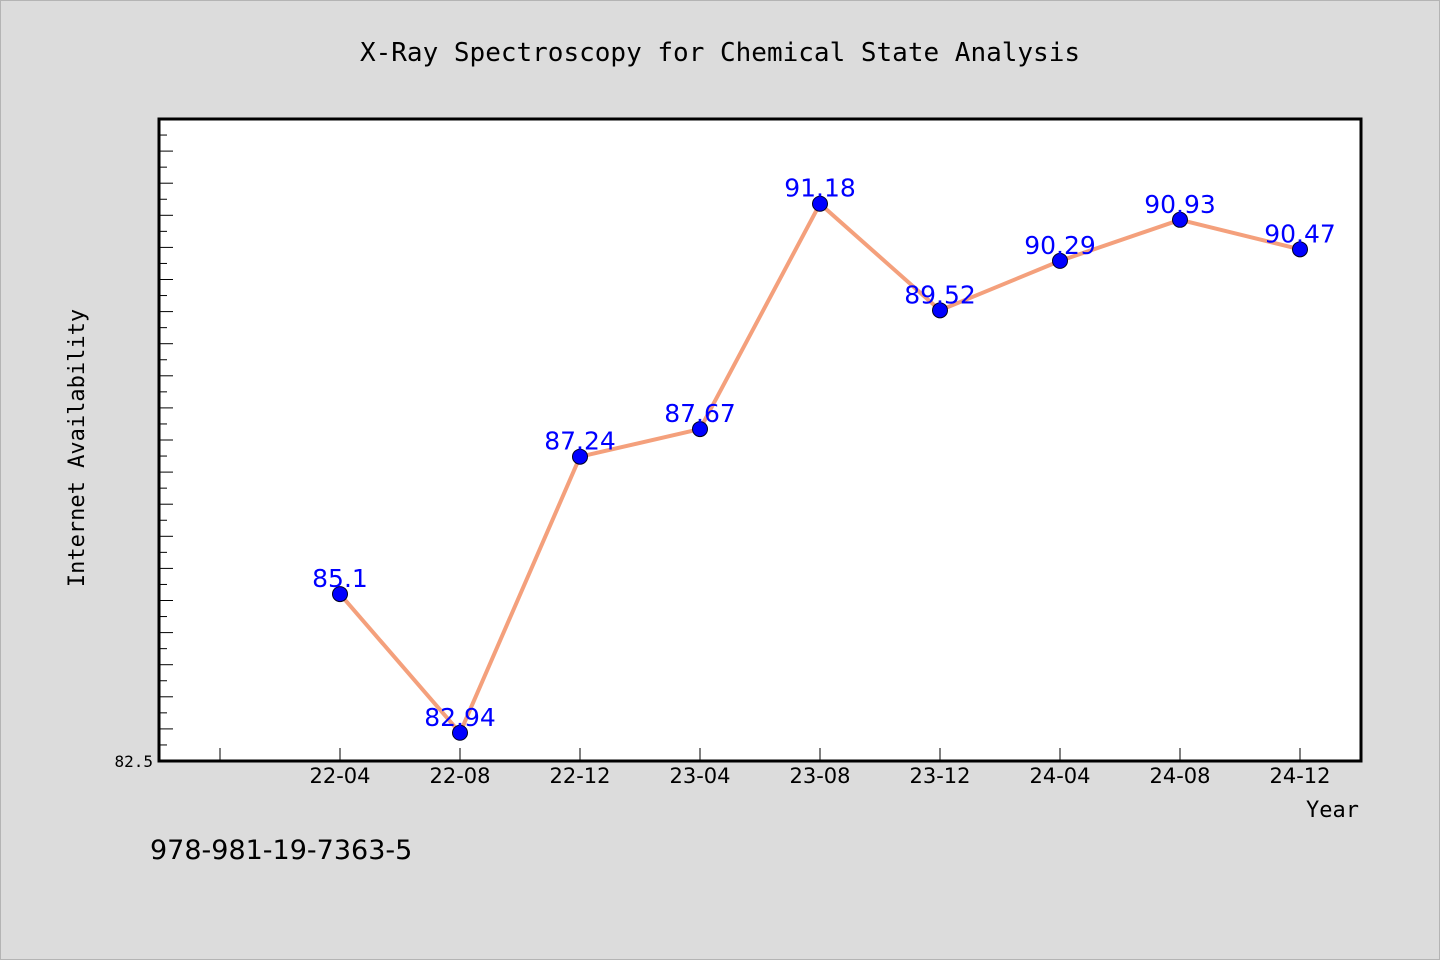 Image resolution: width=1440 pixels, height=960 pixels. What do you see at coordinates (77, 448) in the screenshot?
I see `y-axis-label: Internet Availability` at bounding box center [77, 448].